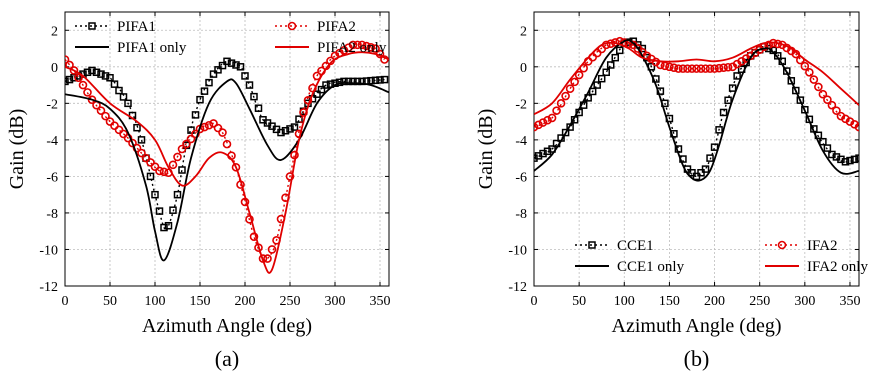  Describe the element at coordinates (52, 214) in the screenshot. I see `y-tick-label: -8` at that location.